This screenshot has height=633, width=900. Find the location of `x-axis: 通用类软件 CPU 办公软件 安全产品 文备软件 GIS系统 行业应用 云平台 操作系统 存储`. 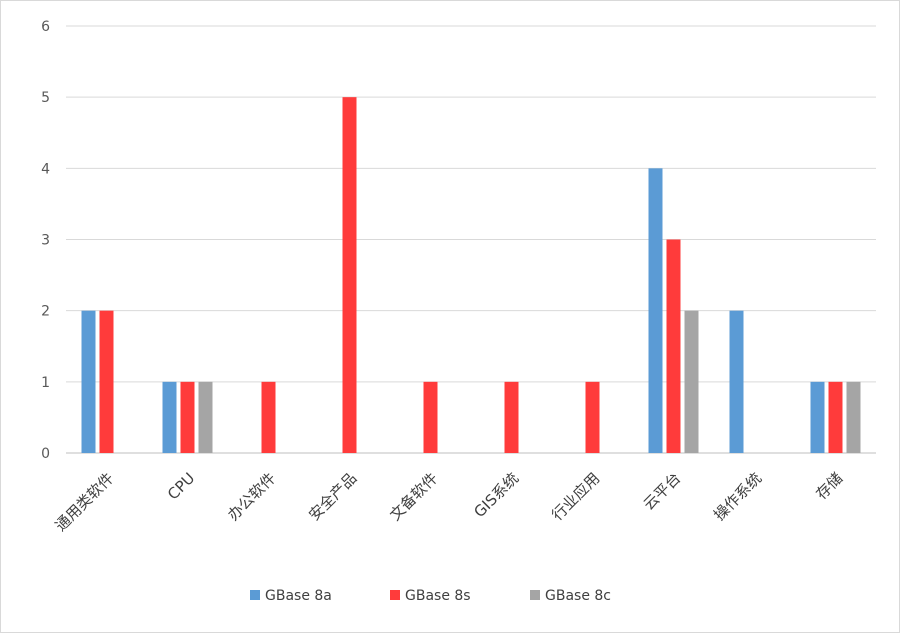

x-axis: 通用类软件 CPU 办公软件 安全产品 文备软件 GIS系统 行业应用 云平台 操作系统 存储 is located at coordinates (449, 502).